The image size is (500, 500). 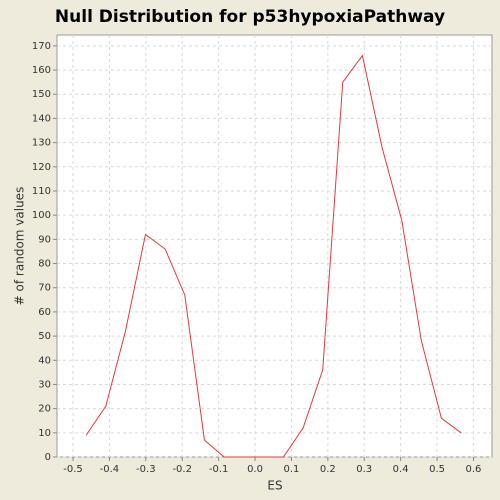 What do you see at coordinates (44, 239) in the screenshot?
I see `y-tick-label: 90` at bounding box center [44, 239].